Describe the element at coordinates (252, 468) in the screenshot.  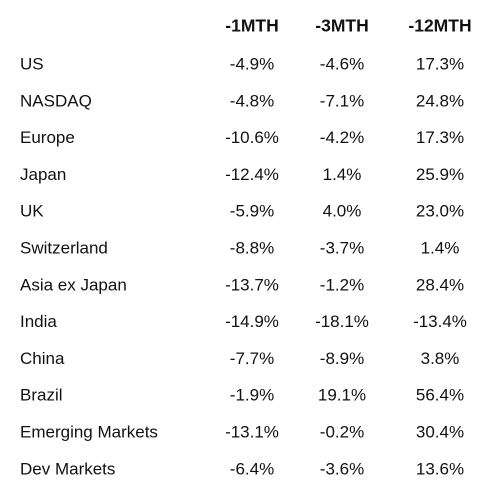
I see `cell-value: -6.4%` at that location.